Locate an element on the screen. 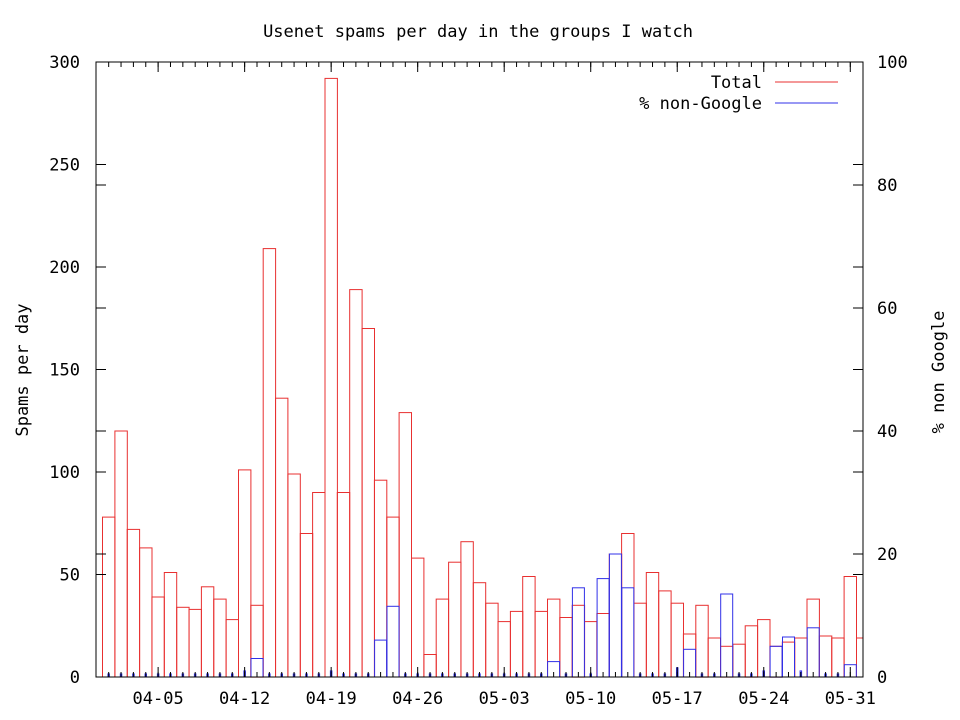  left-axis-tick-label: 200 is located at coordinates (64, 268).